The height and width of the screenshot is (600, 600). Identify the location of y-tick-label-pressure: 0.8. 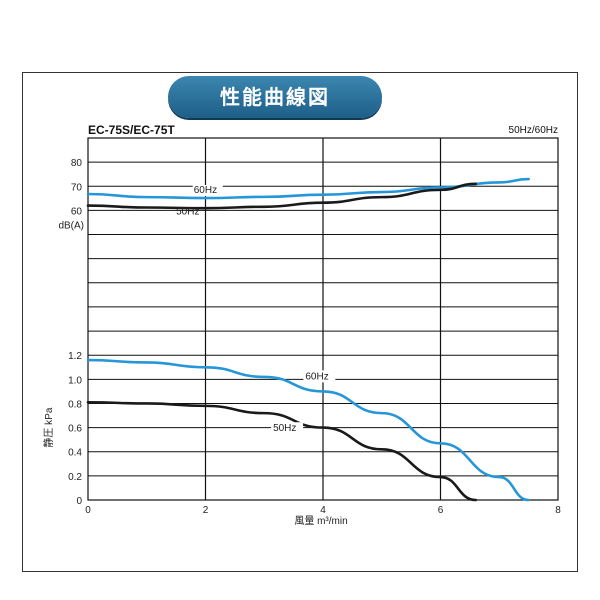
(75, 404).